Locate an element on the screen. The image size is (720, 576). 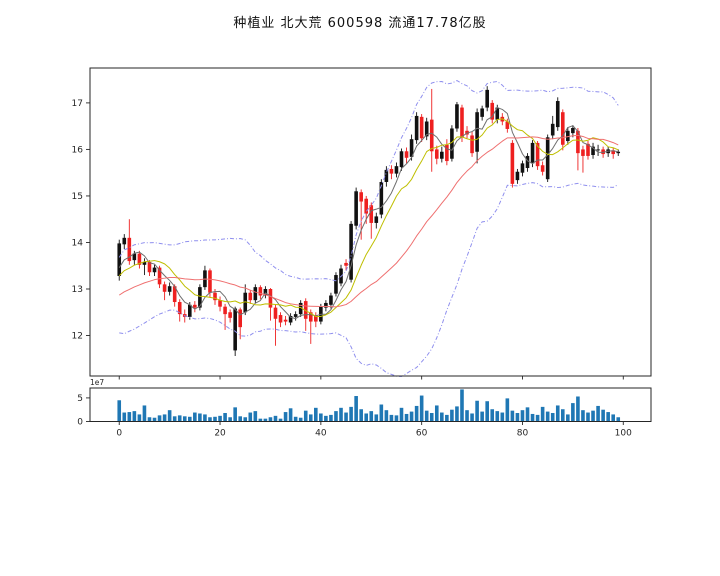
x-tick-label: 60 is located at coordinates (422, 434).